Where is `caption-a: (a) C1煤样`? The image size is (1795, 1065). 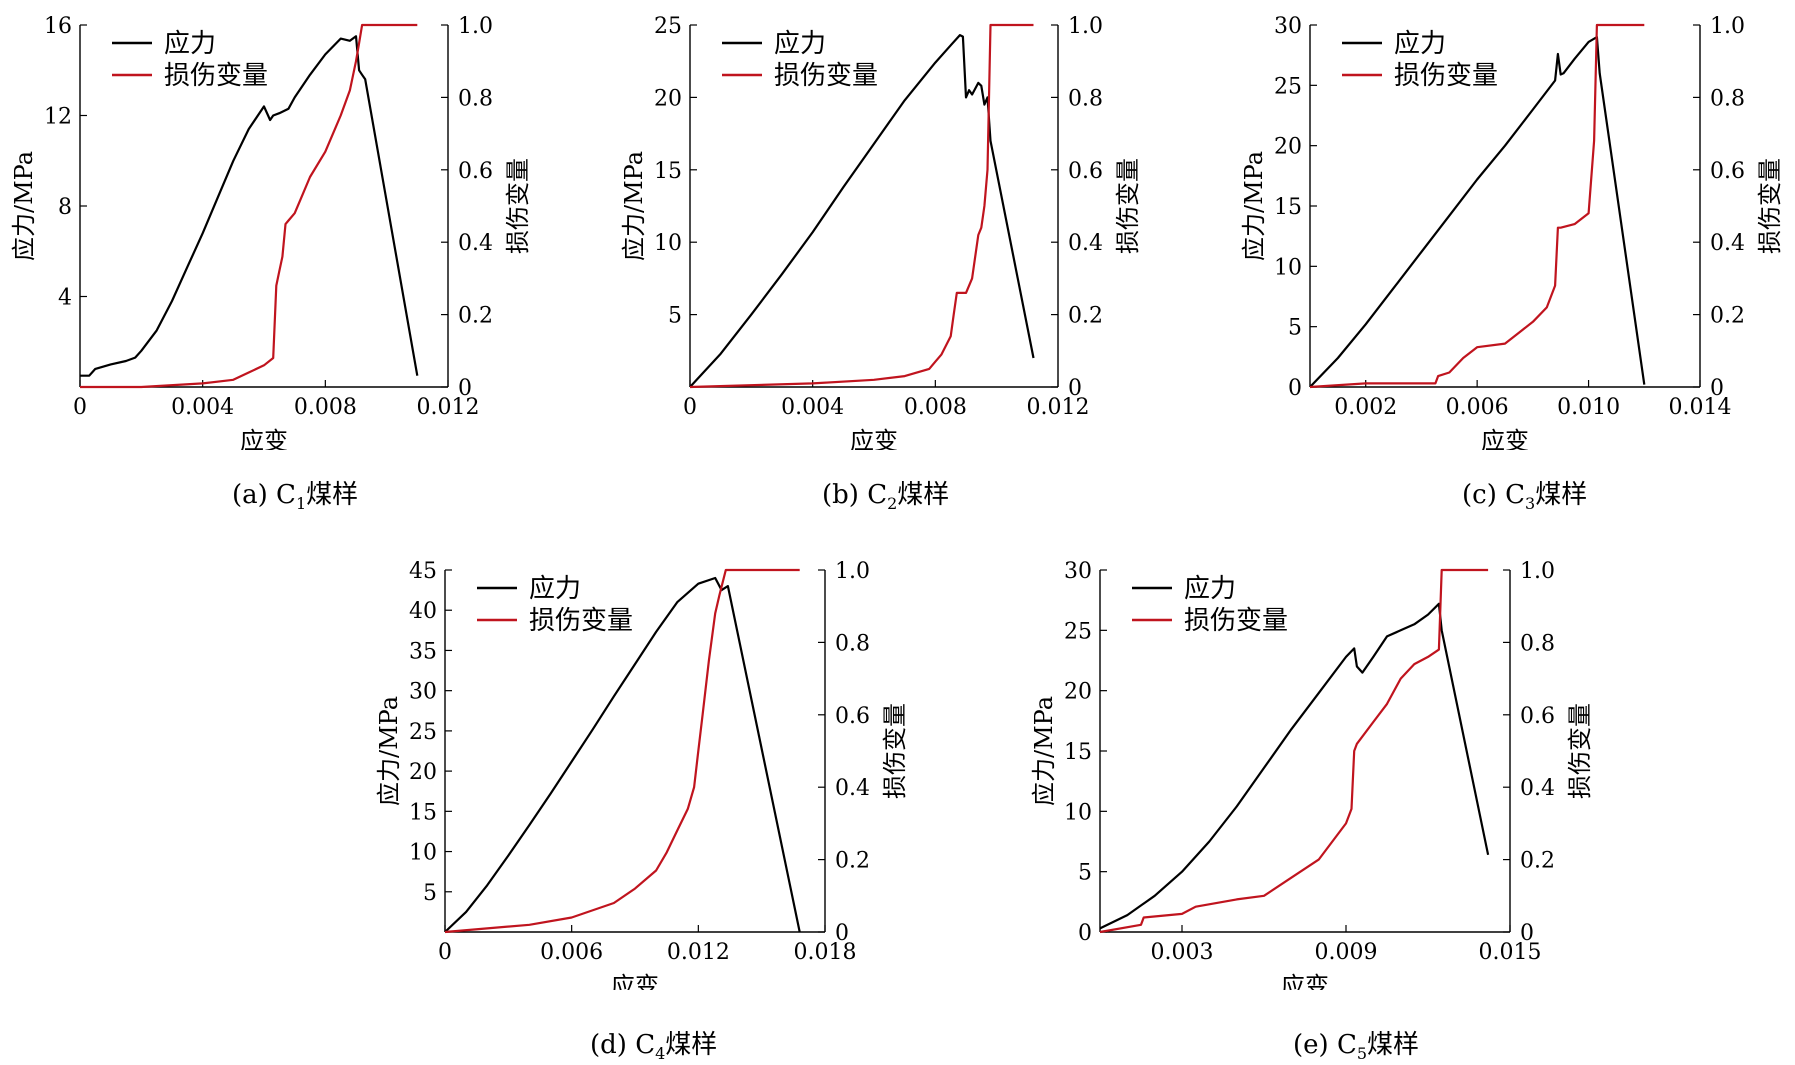
caption-a: (a) C1煤样 is located at coordinates (295, 493).